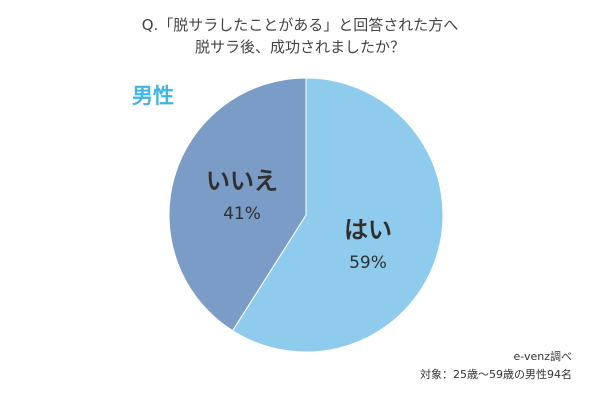  What do you see at coordinates (300, 36) in the screenshot?
I see `question-title: Q.「脱サラしたことがある」と回答された方へ 脱サラ後、成功されましたか？` at bounding box center [300, 36].